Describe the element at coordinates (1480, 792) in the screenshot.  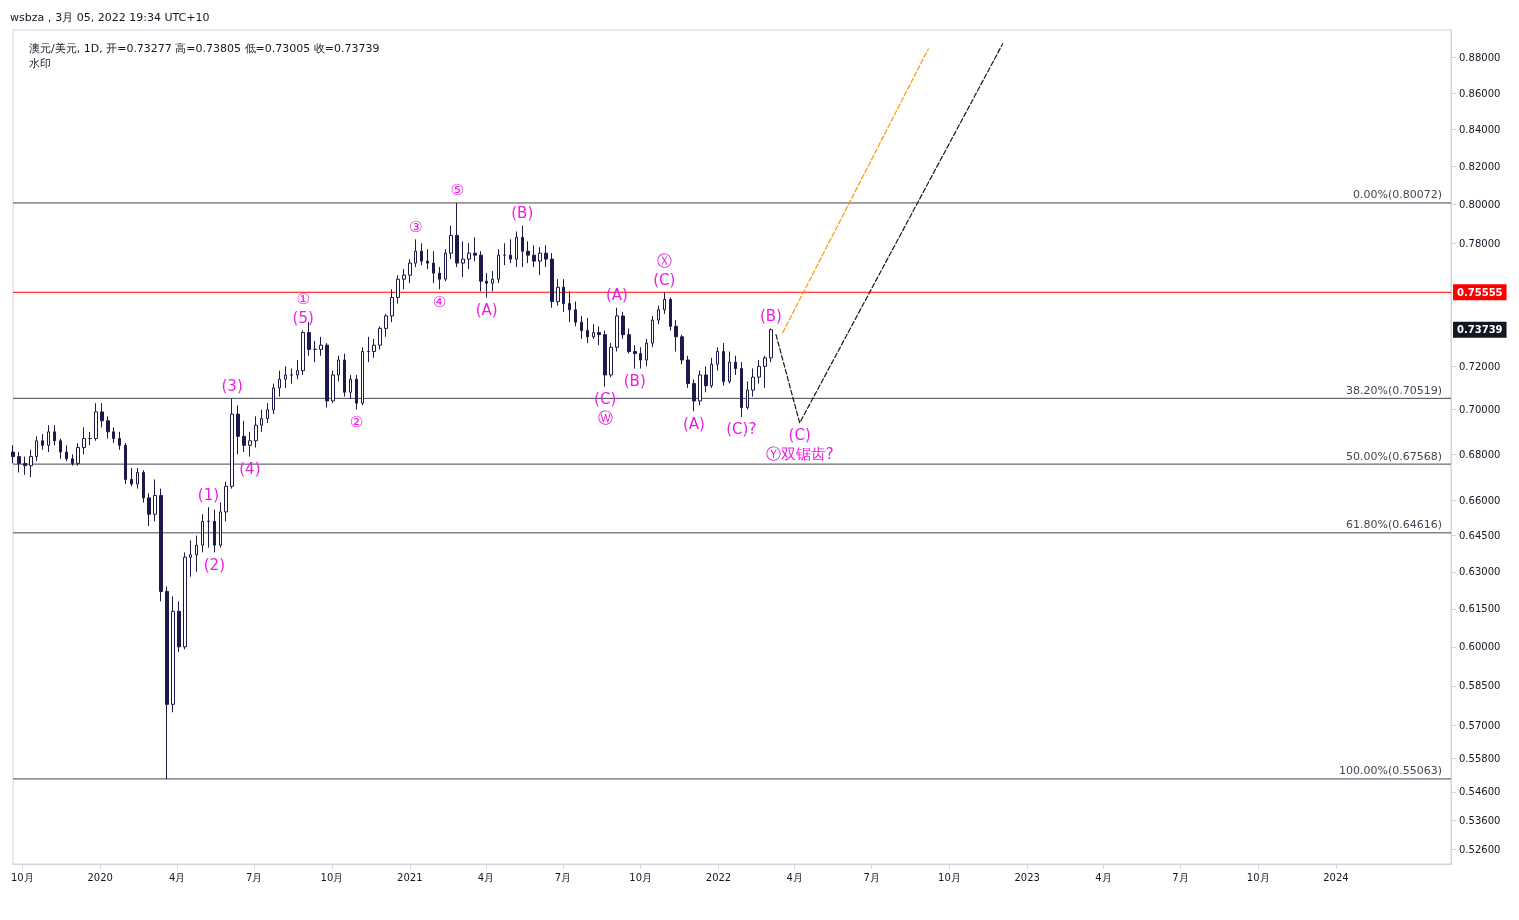
I see `y-tick-label: 0.54600` at that location.